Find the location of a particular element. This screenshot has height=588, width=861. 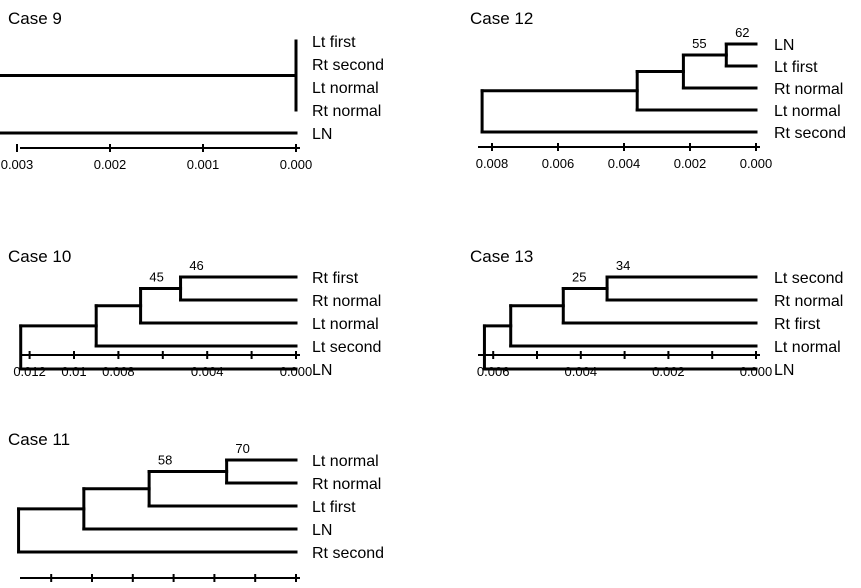

tick-label: 0.012 is located at coordinates (29, 371).